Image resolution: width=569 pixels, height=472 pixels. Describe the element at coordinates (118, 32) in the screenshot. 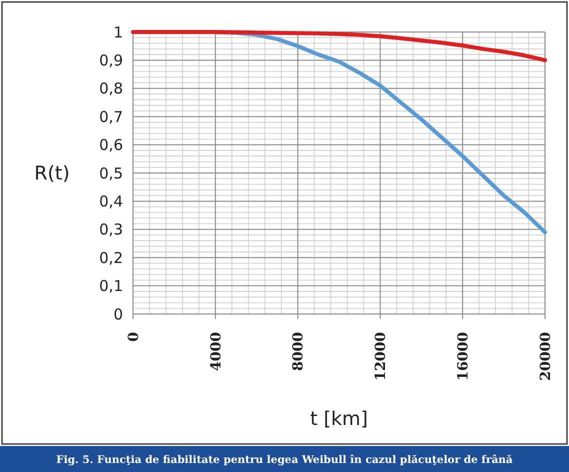

I see `y-tick-label: 1` at that location.